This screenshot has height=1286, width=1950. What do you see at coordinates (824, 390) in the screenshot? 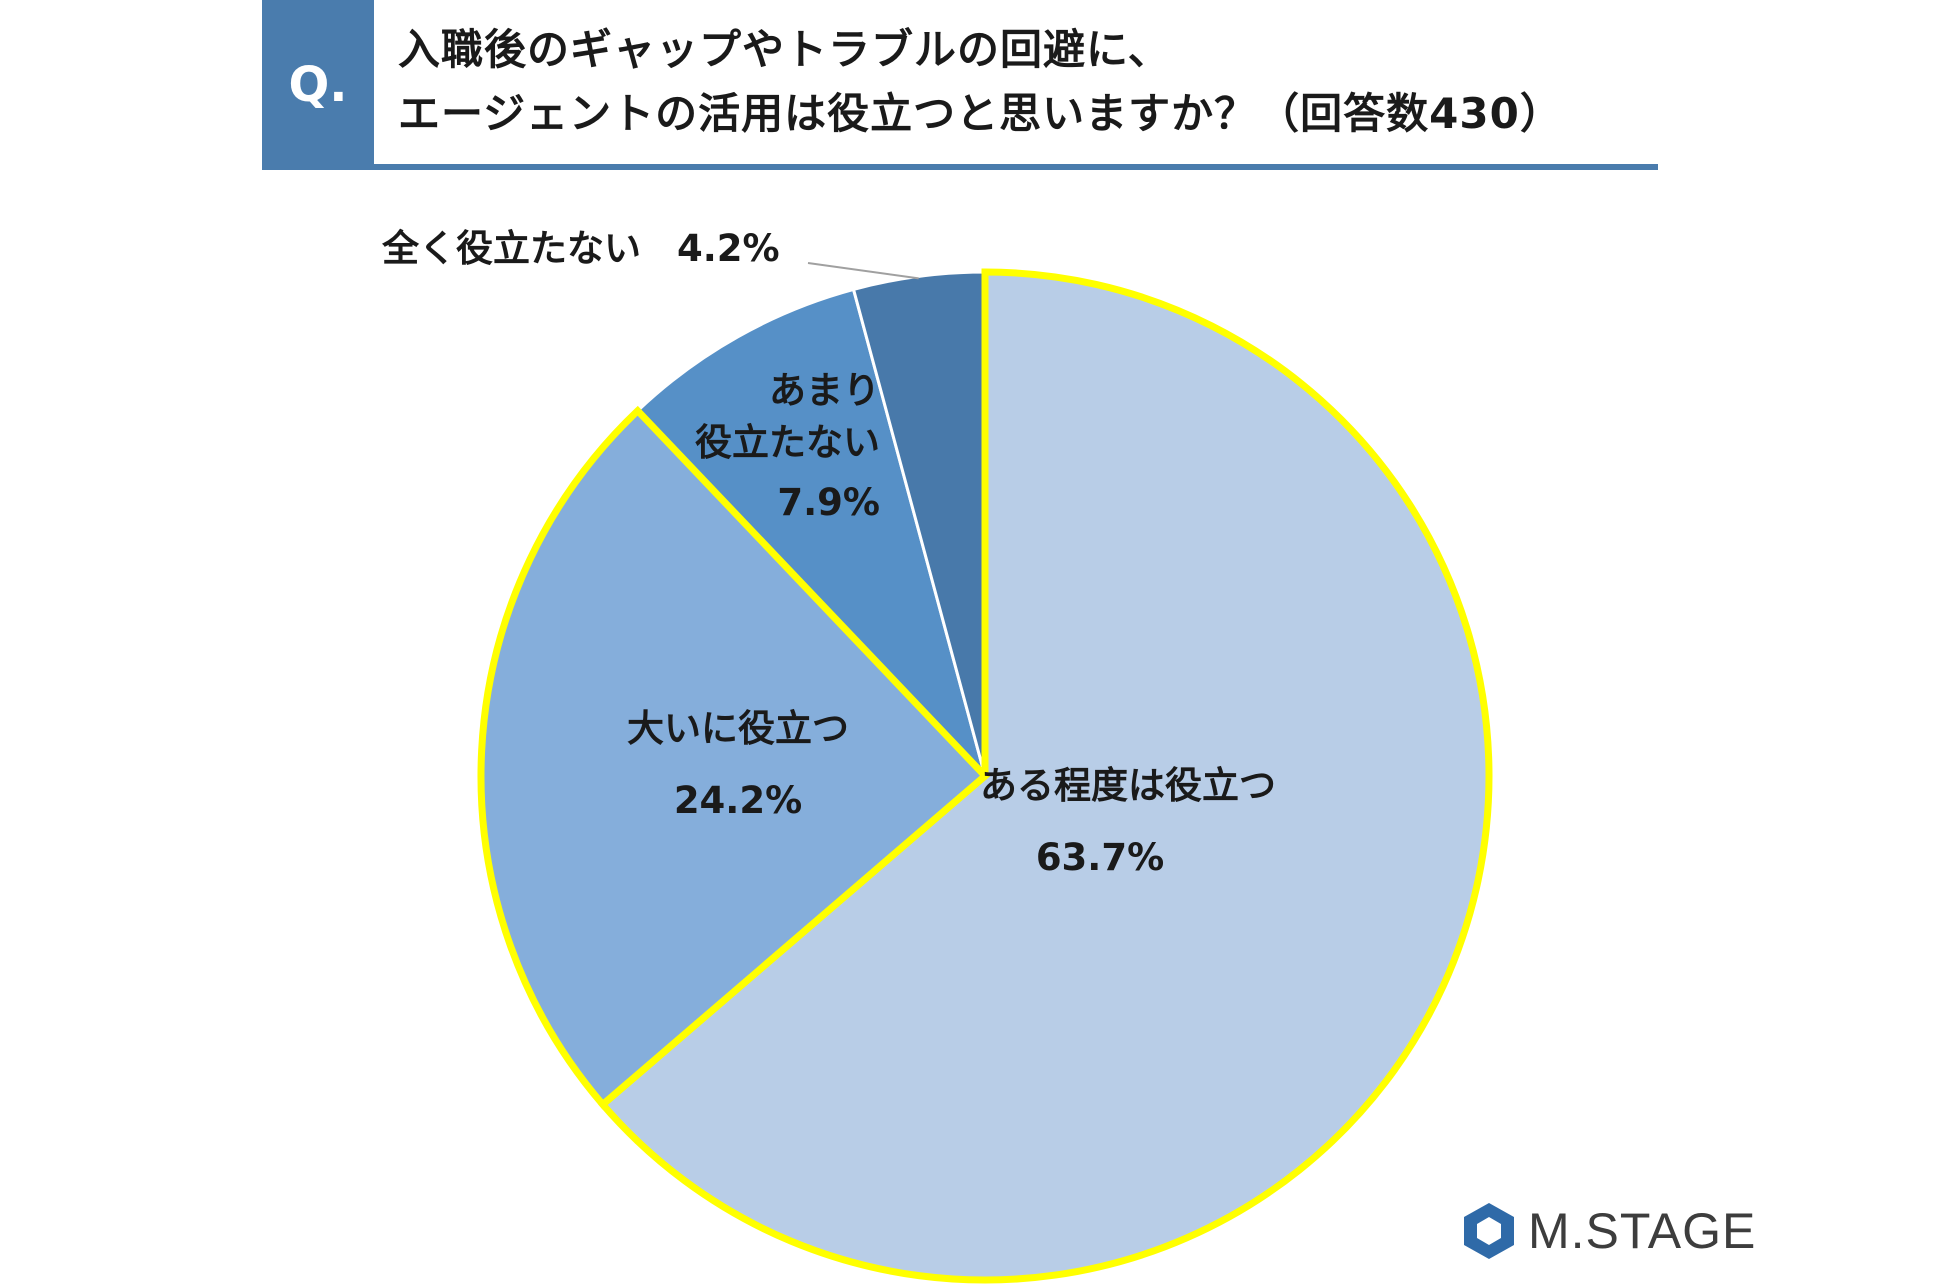
I see `slice-name-line-1: あまり` at bounding box center [824, 390].